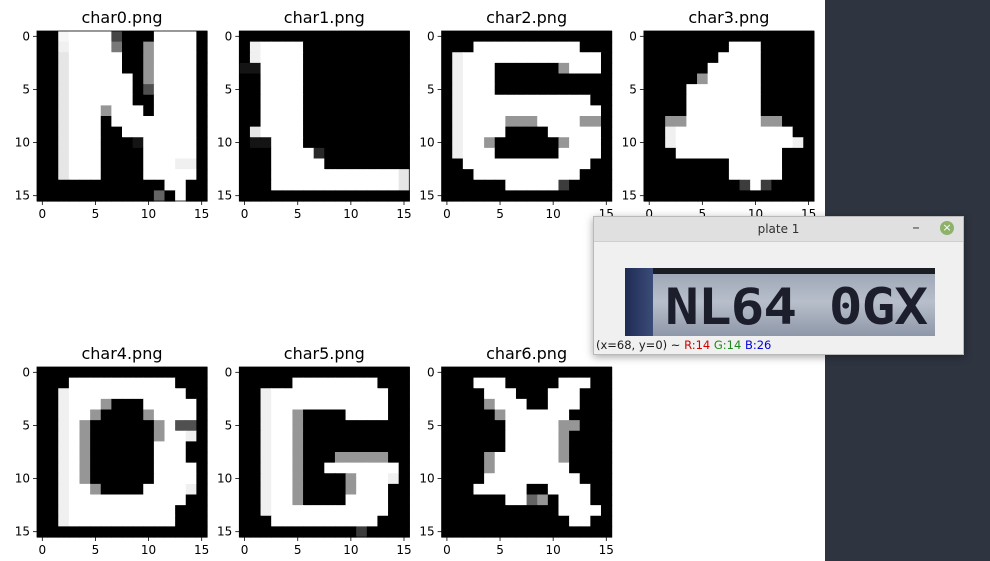 This screenshot has height=561, width=990. I want to click on status-red-value: R:14, so click(697, 345).